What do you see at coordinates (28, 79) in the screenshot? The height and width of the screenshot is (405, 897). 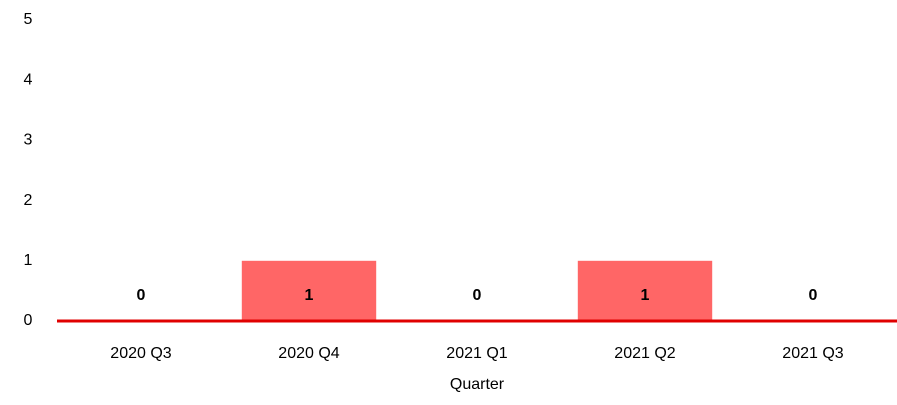 I see `y-tick-label: 4` at bounding box center [28, 79].